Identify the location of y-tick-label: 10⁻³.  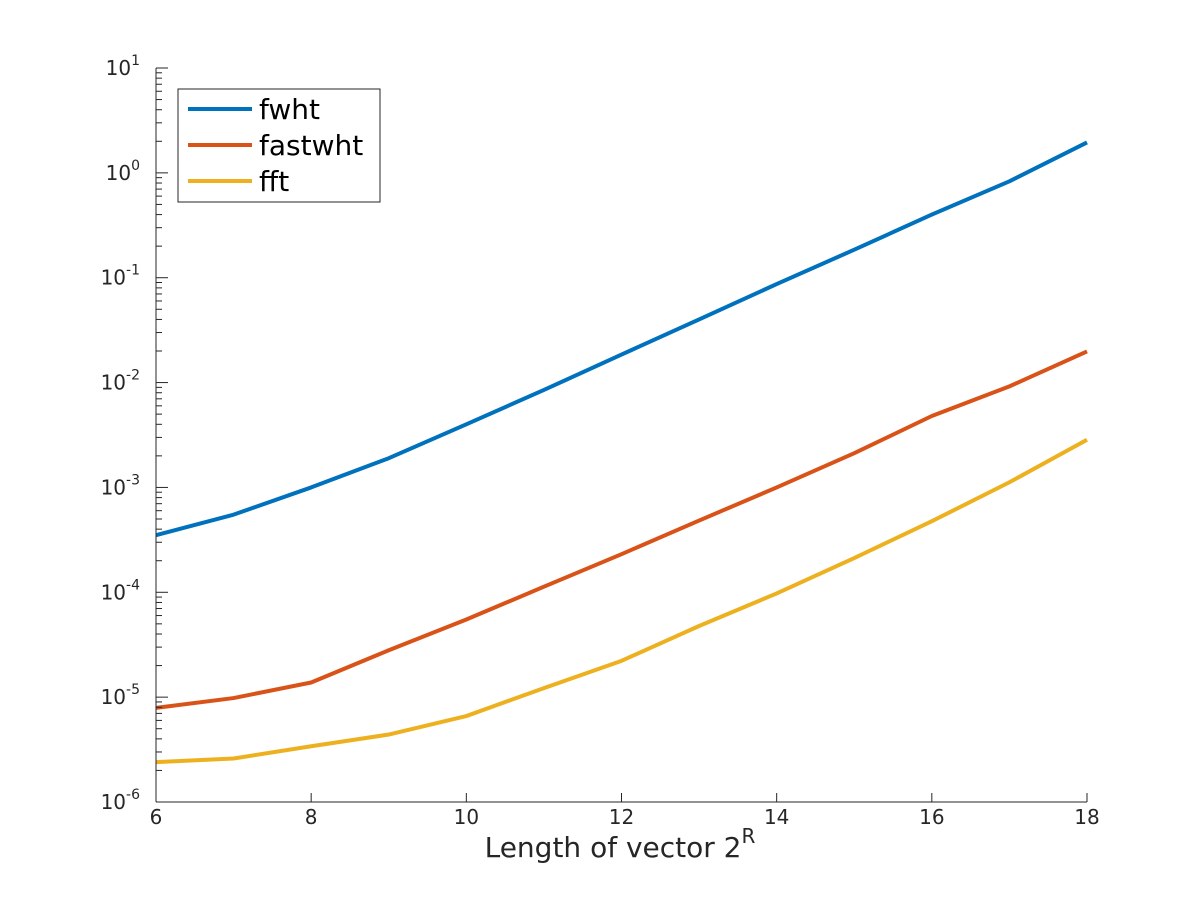
(120, 485).